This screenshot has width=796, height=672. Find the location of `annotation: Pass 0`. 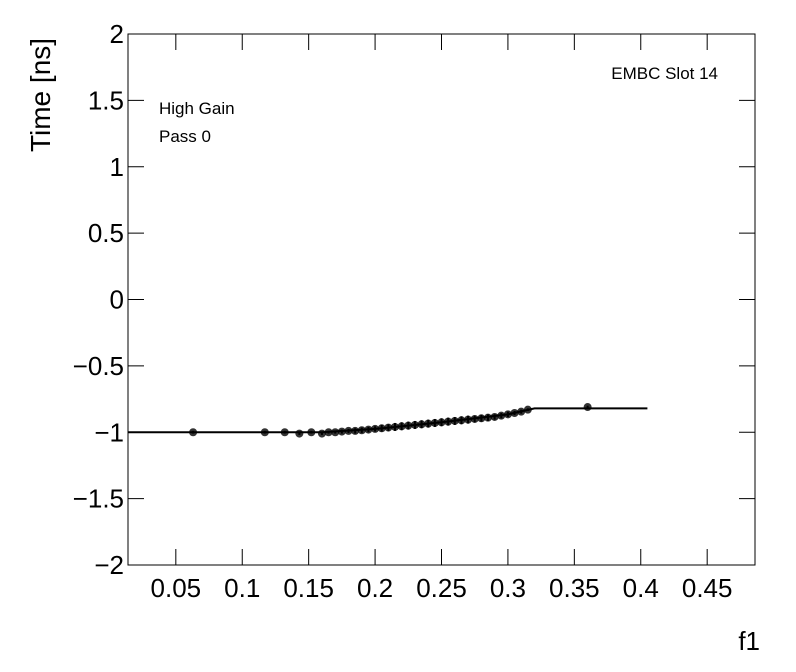

annotation: Pass 0 is located at coordinates (185, 136).